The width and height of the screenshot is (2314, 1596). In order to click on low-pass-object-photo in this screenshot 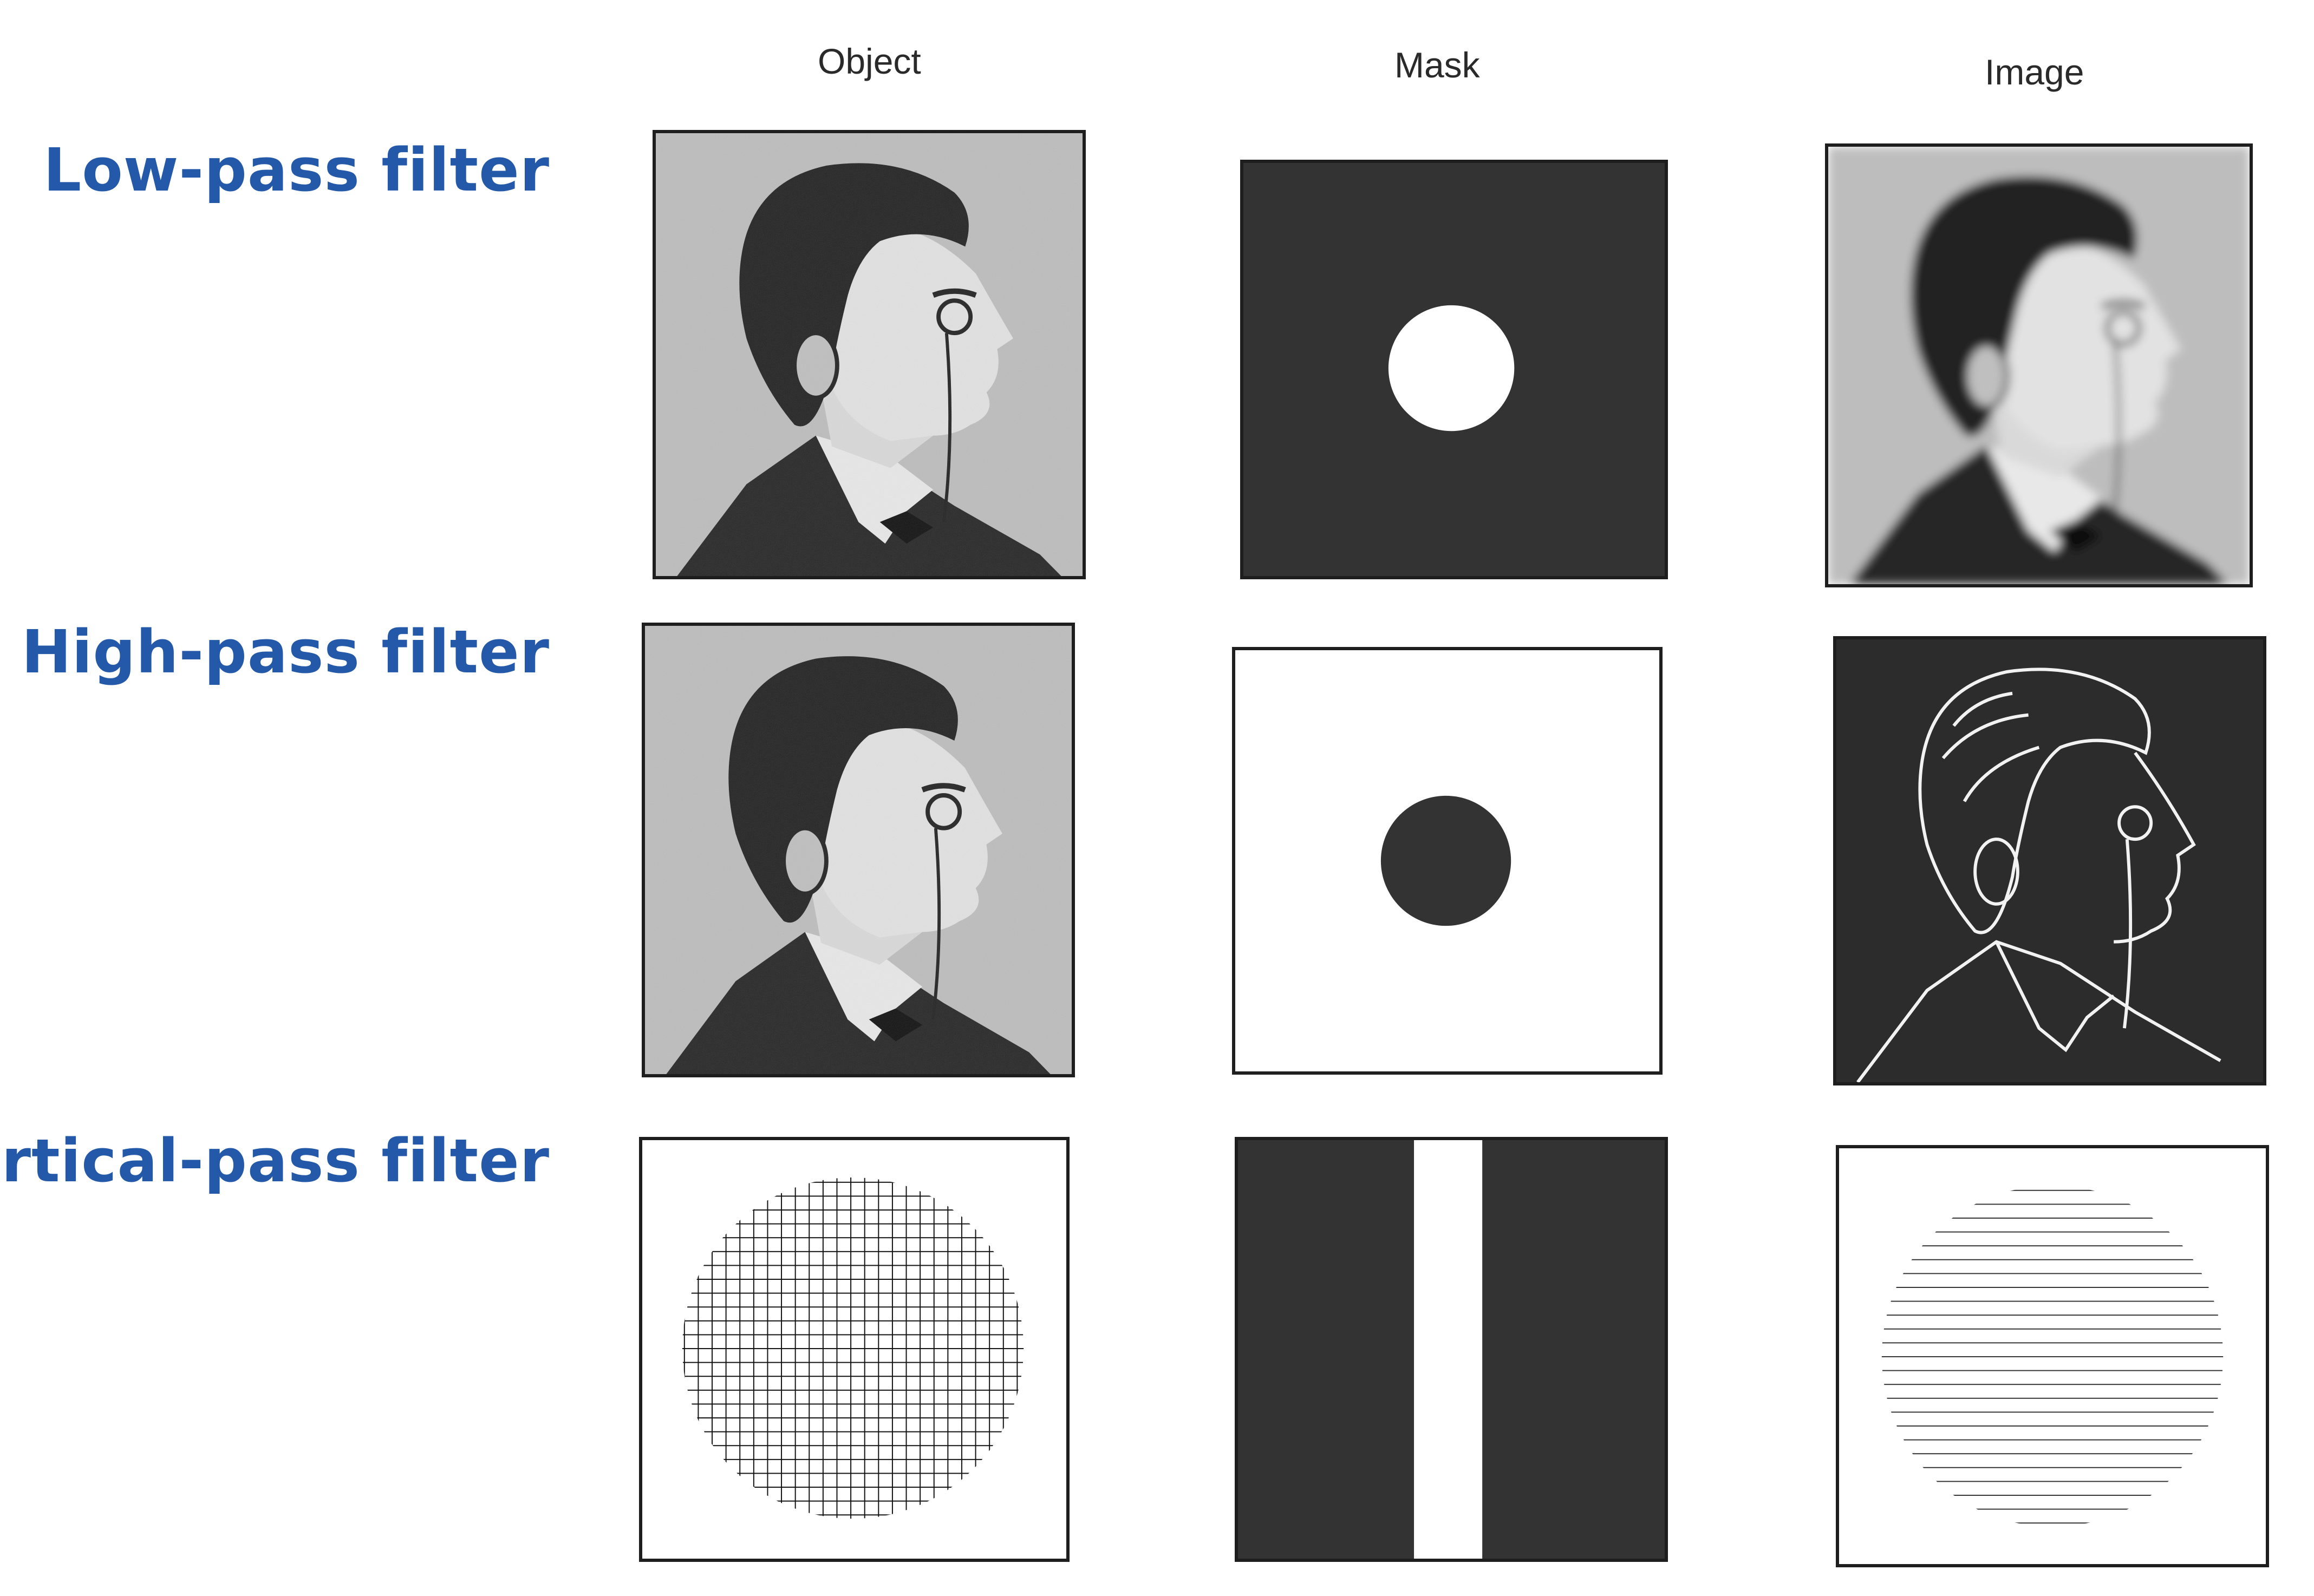, I will do `click(869, 354)`.